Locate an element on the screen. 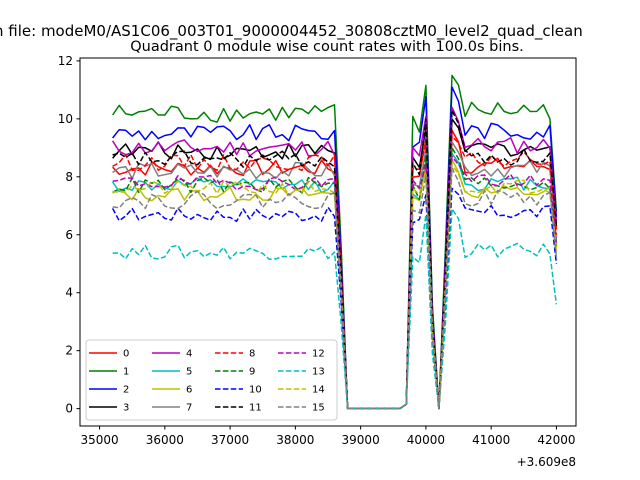 This screenshot has width=640, height=480. legend-label-8: 8 is located at coordinates (252, 354).